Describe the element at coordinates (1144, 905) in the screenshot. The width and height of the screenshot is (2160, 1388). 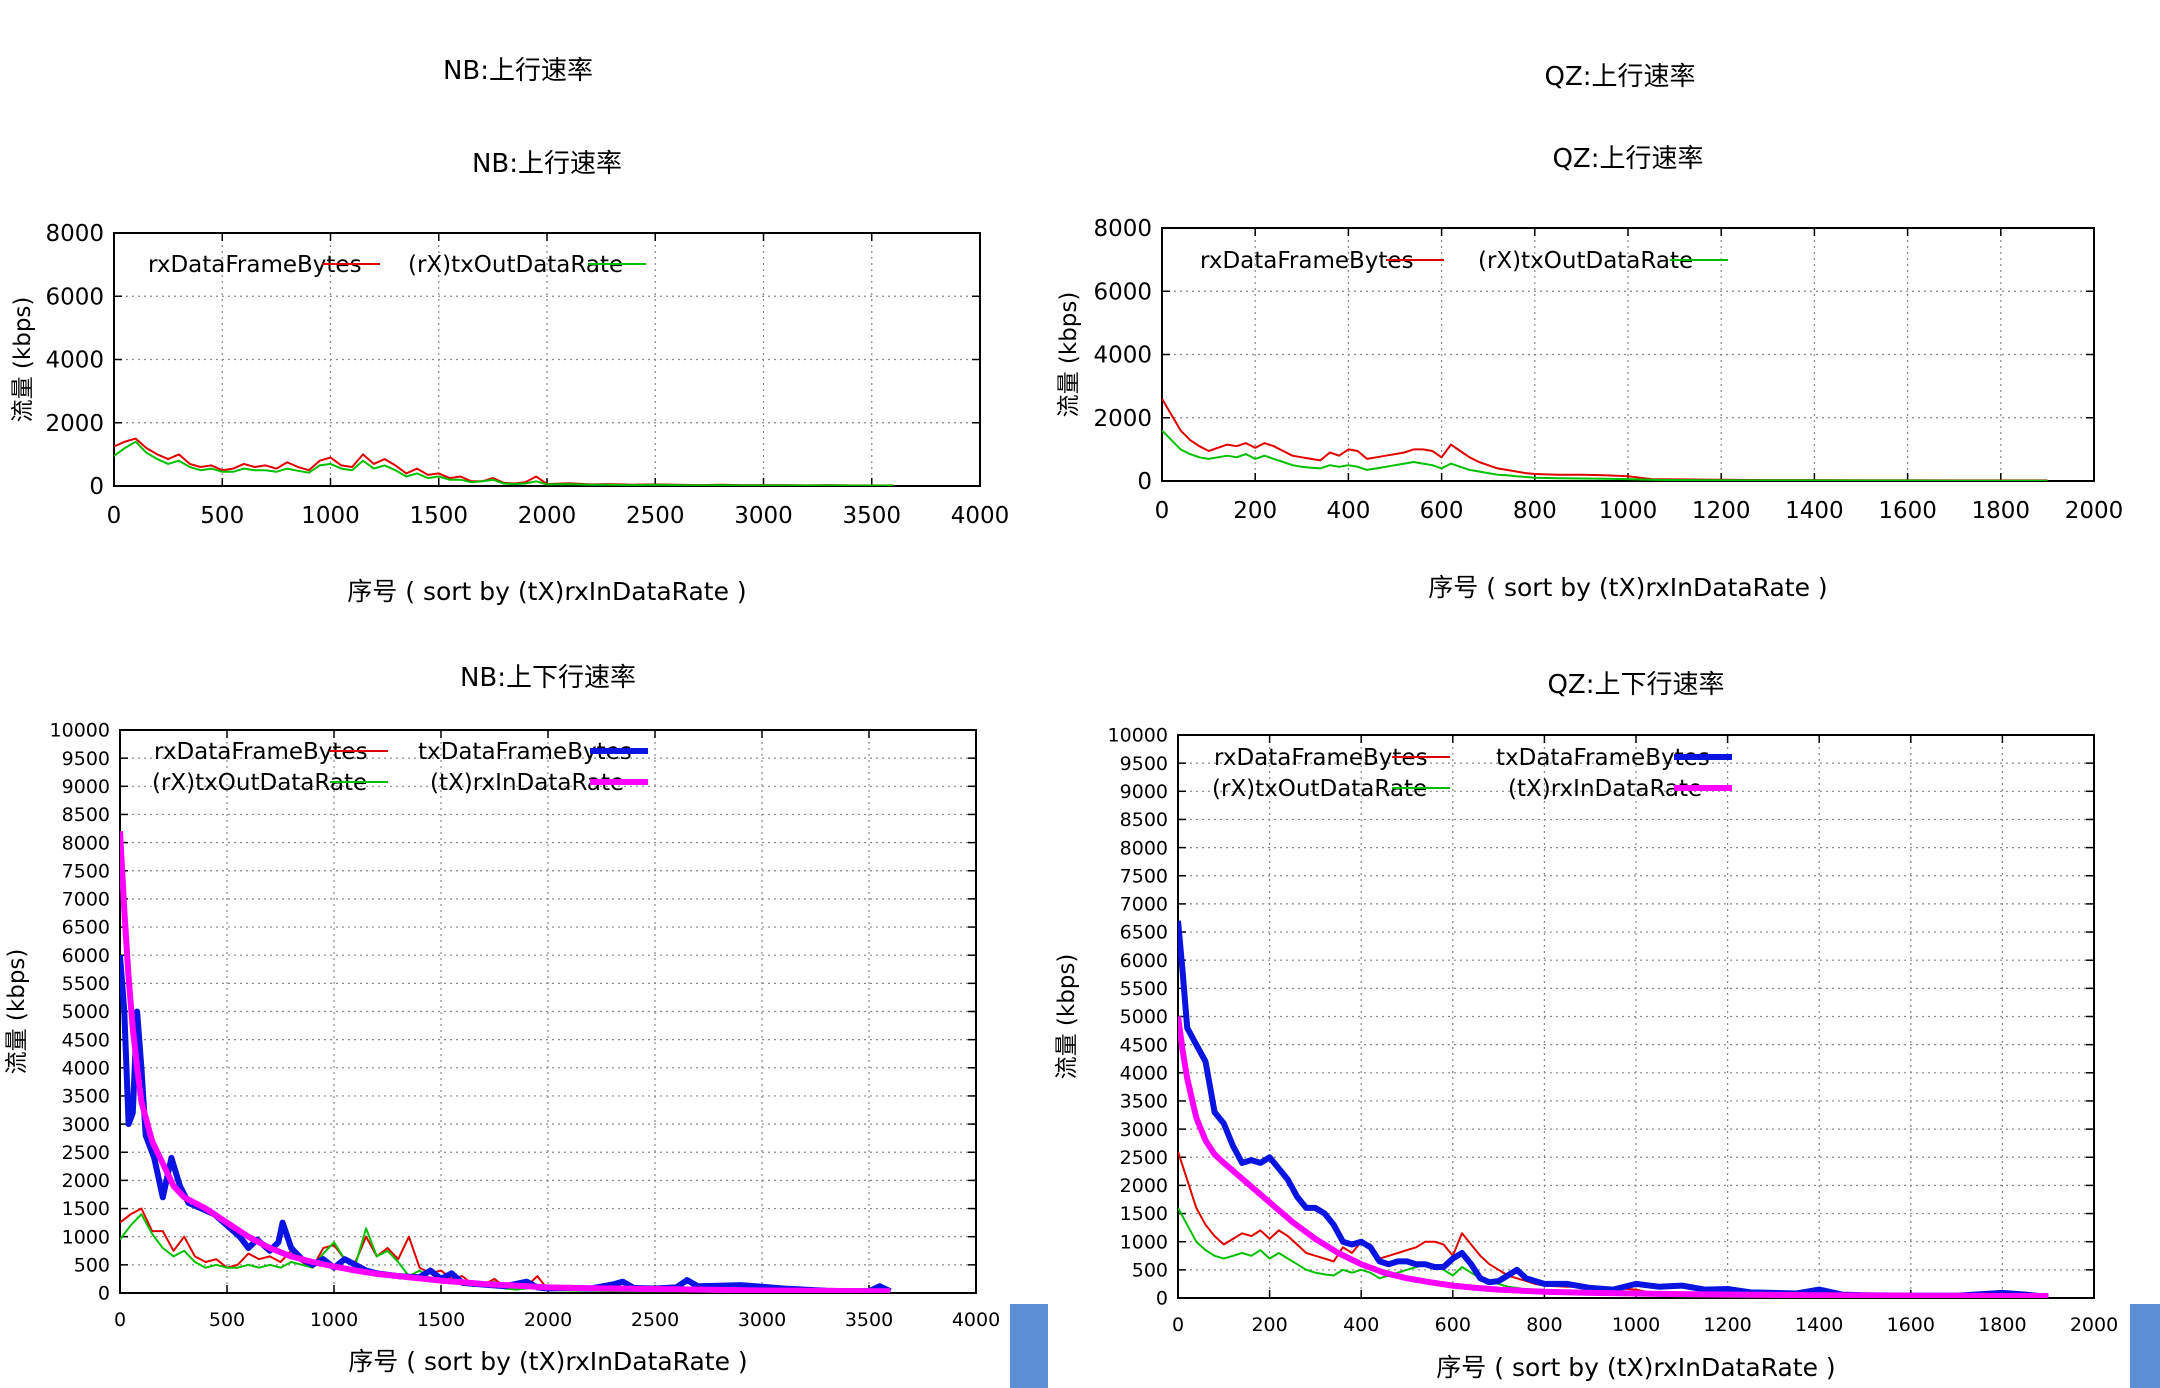
I see `y-tick-label: 7000` at that location.